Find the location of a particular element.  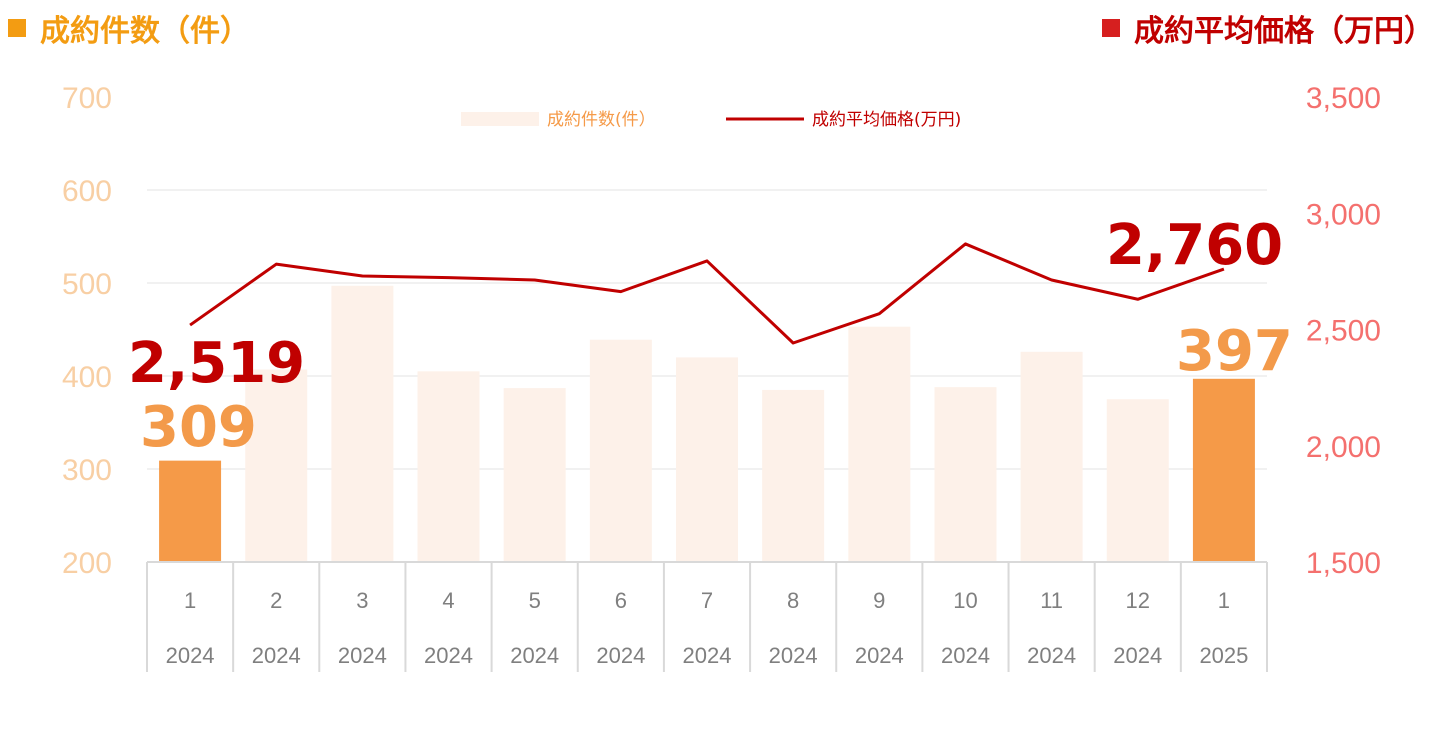

right-tick-label: 3,000 is located at coordinates (1343, 214).